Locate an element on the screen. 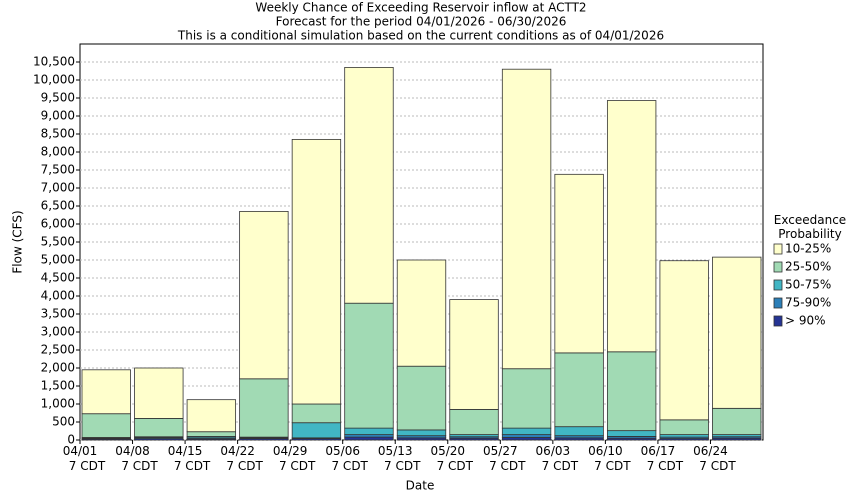 The height and width of the screenshot is (500, 850). x-tick-label: 05/13 7 CDT is located at coordinates (399, 458).